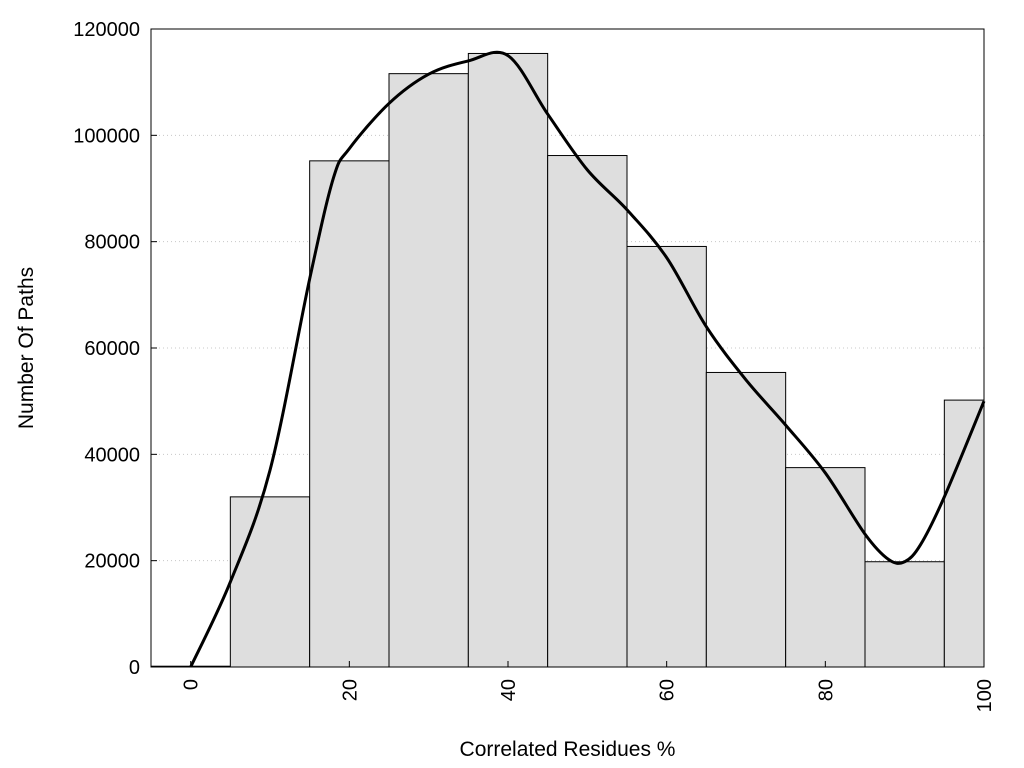 Image resolution: width=1024 pixels, height=768 pixels. I want to click on y-tick-label: 20000, so click(112, 562).